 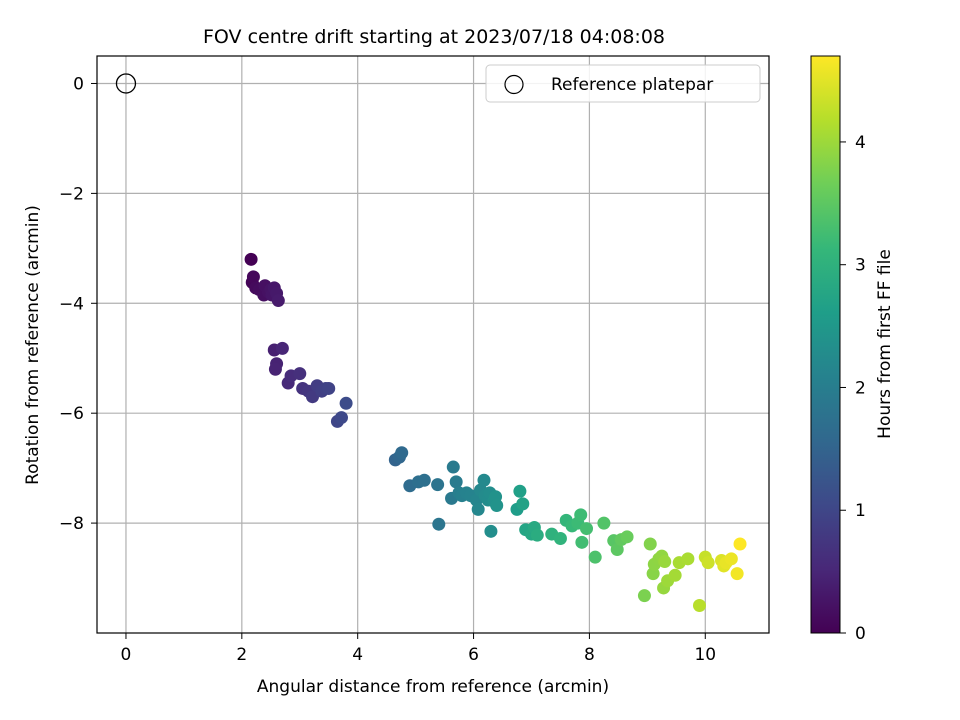 I want to click on reference-platepar-marker, so click(x=126, y=83).